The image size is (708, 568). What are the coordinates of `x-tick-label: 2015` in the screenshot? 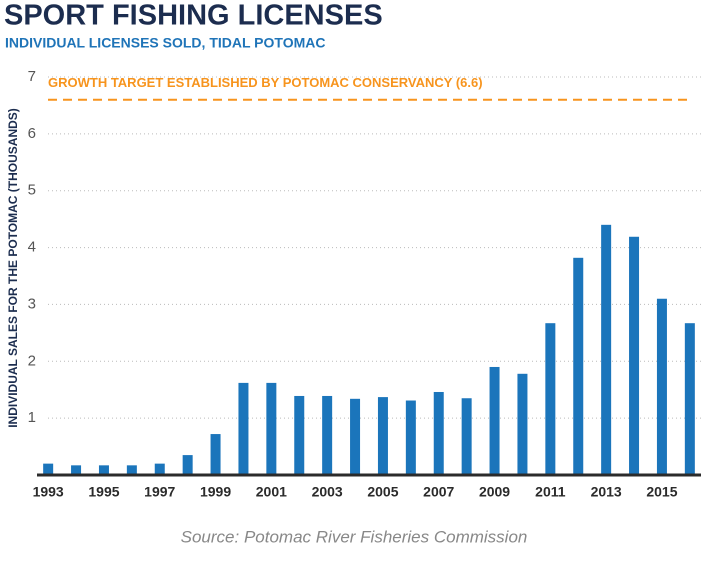 It's located at (661, 492).